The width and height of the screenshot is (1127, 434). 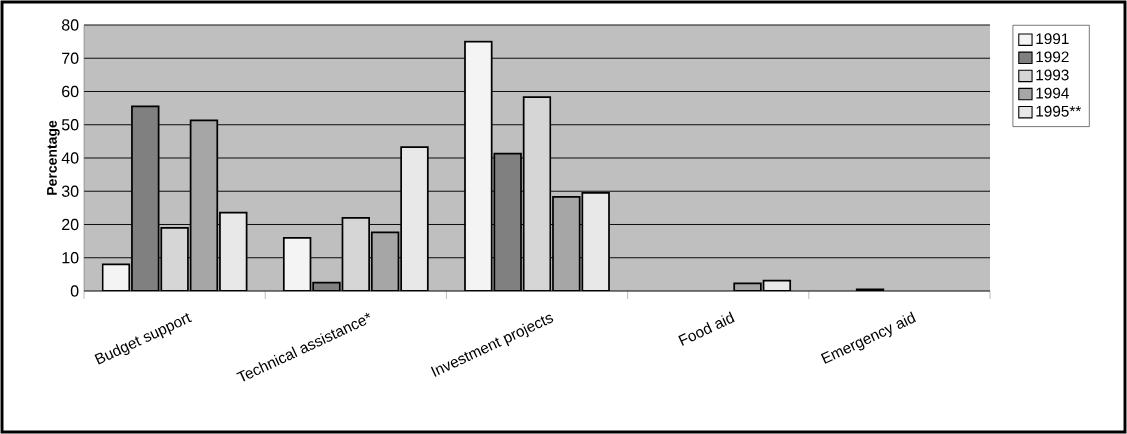 I want to click on legend-label: 1993, so click(x=1052, y=75).